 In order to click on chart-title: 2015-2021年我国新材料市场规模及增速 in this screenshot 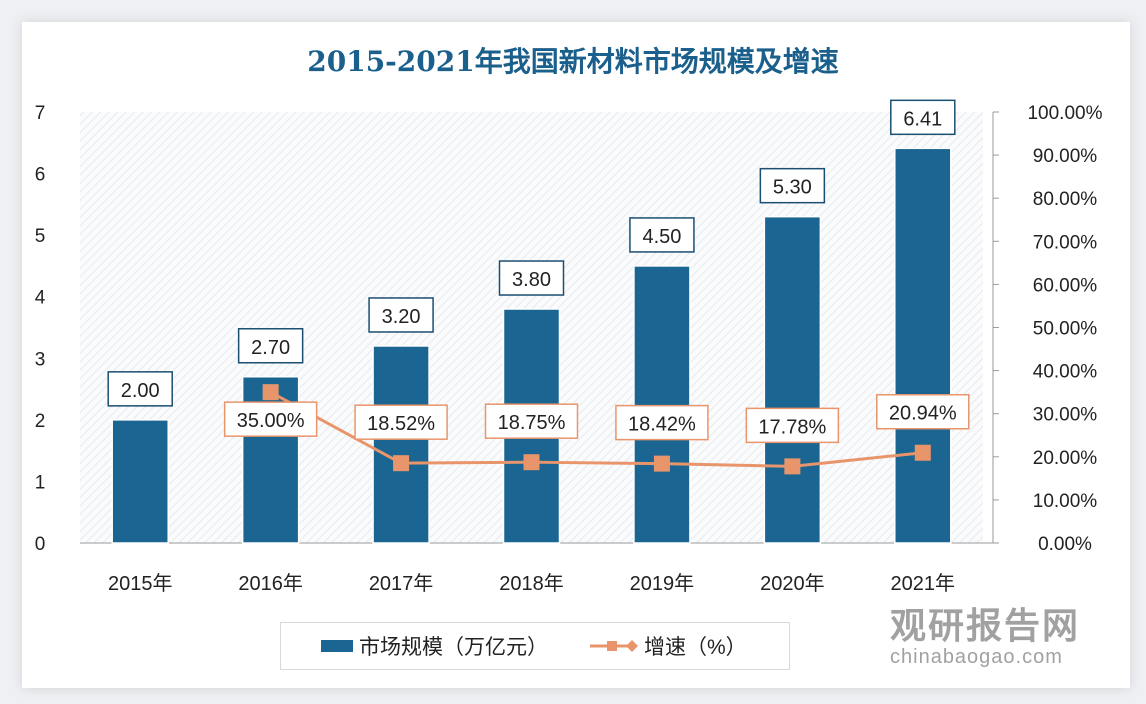, I will do `click(573, 61)`.